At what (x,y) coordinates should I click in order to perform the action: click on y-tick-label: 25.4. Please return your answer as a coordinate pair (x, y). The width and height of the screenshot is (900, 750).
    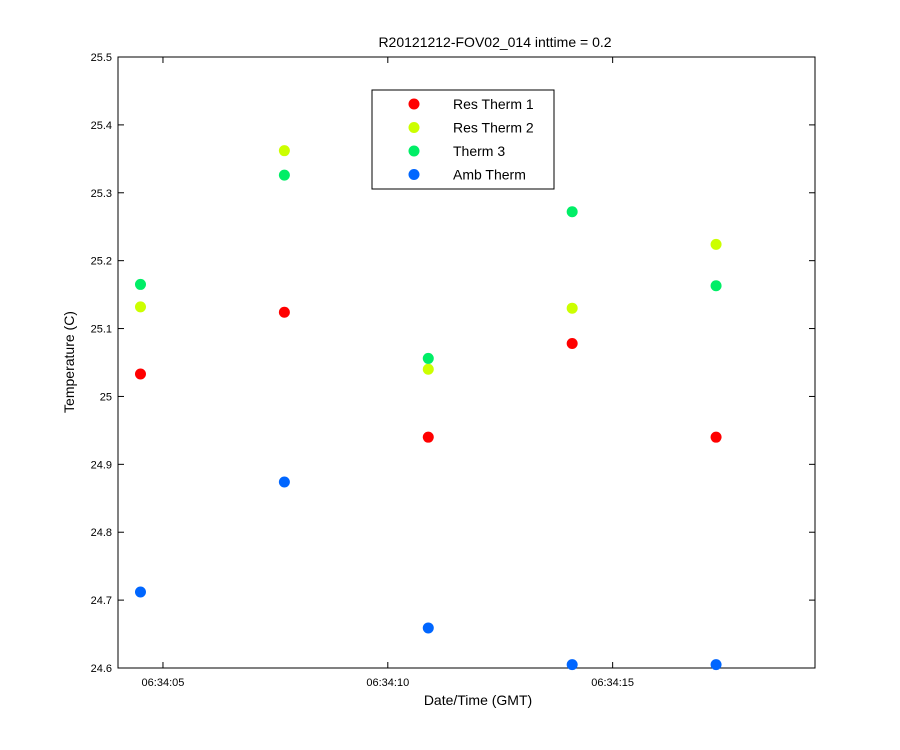
    Looking at the image, I should click on (101, 126).